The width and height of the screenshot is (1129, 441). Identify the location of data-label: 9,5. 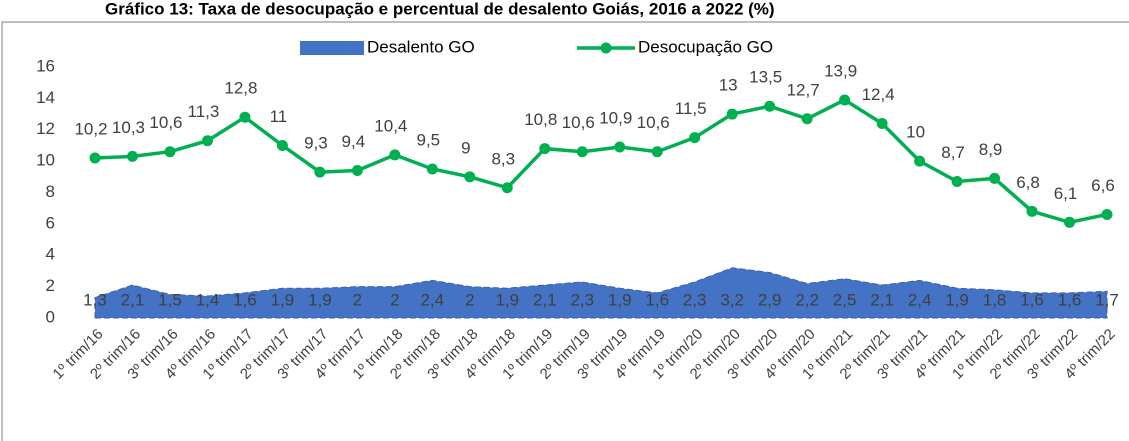
(429, 139).